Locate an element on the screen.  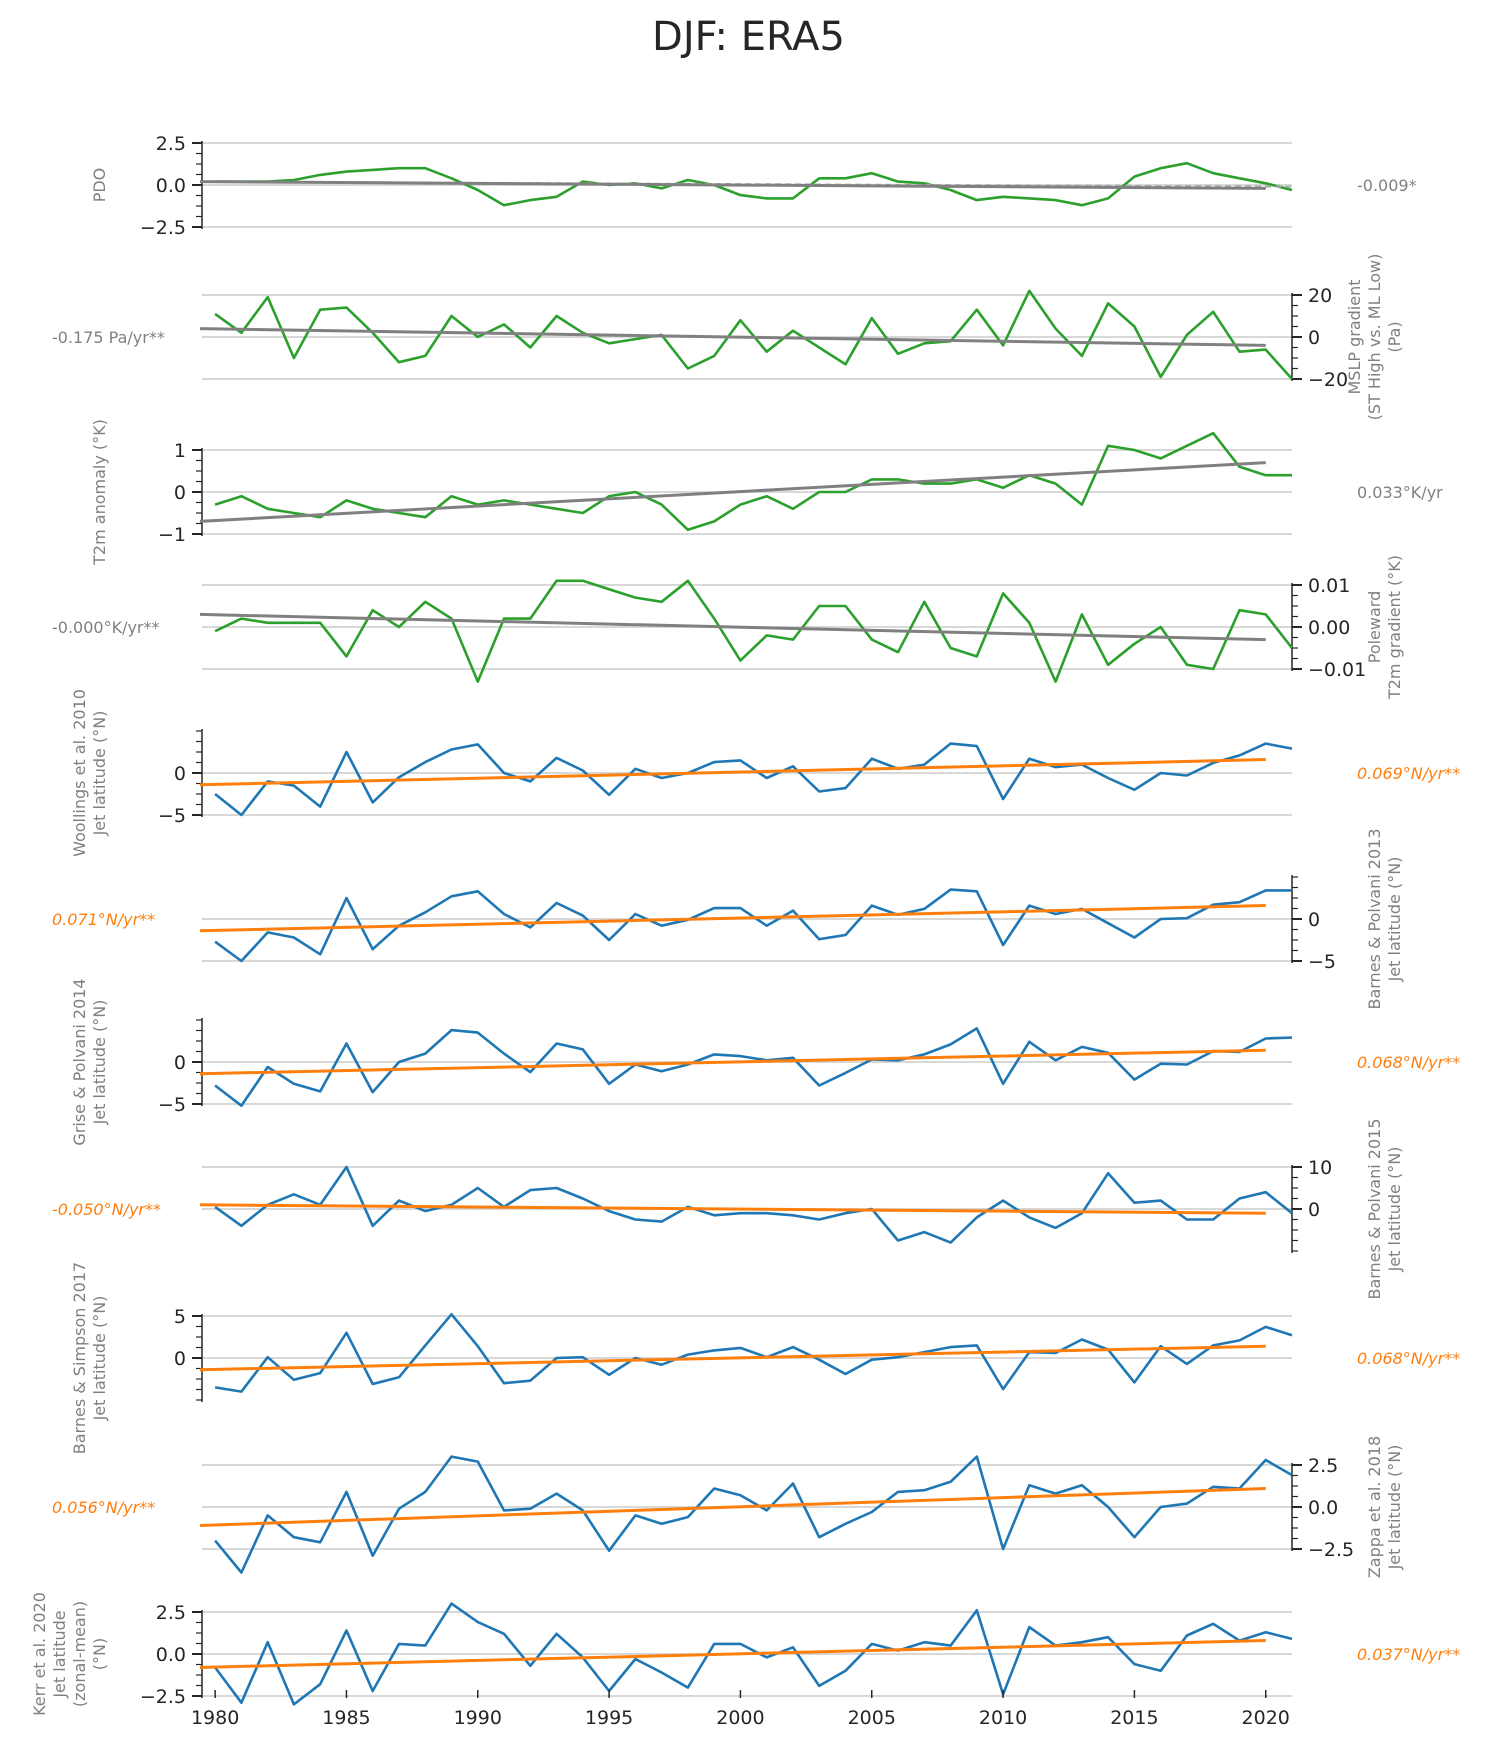
x-tick-label: 1980 is located at coordinates (215, 1718).